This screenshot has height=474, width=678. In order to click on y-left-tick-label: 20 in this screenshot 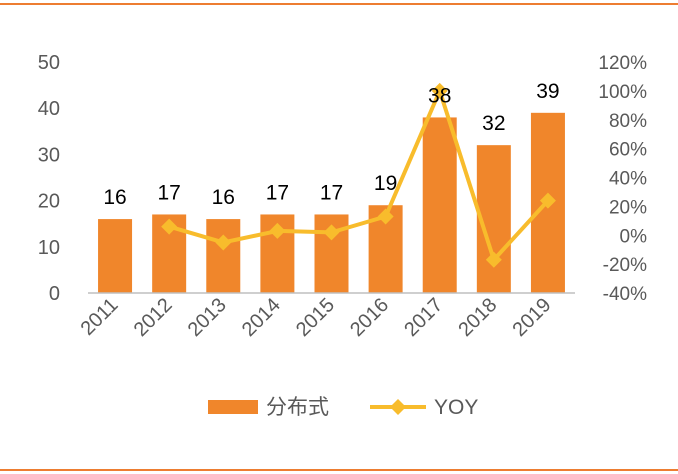, I will do `click(49, 202)`.